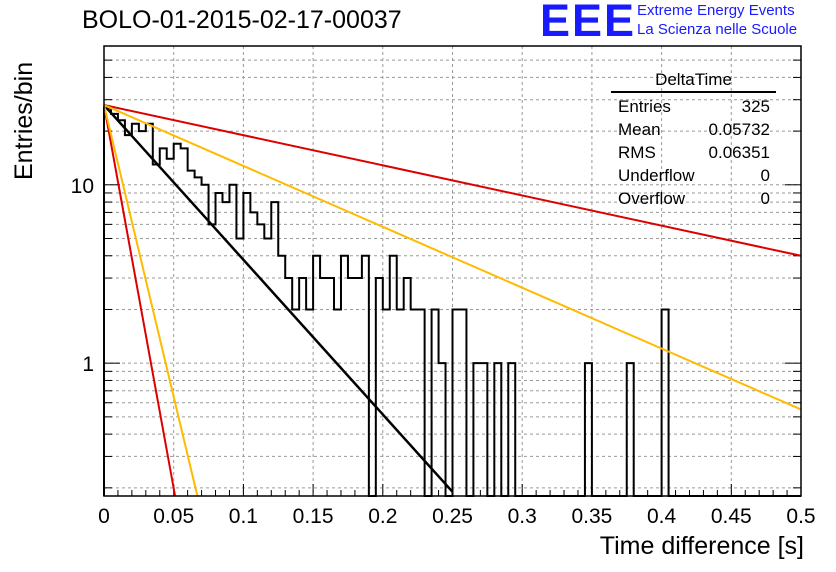  I want to click on eee-logo-mark: EEE, so click(588, 23).